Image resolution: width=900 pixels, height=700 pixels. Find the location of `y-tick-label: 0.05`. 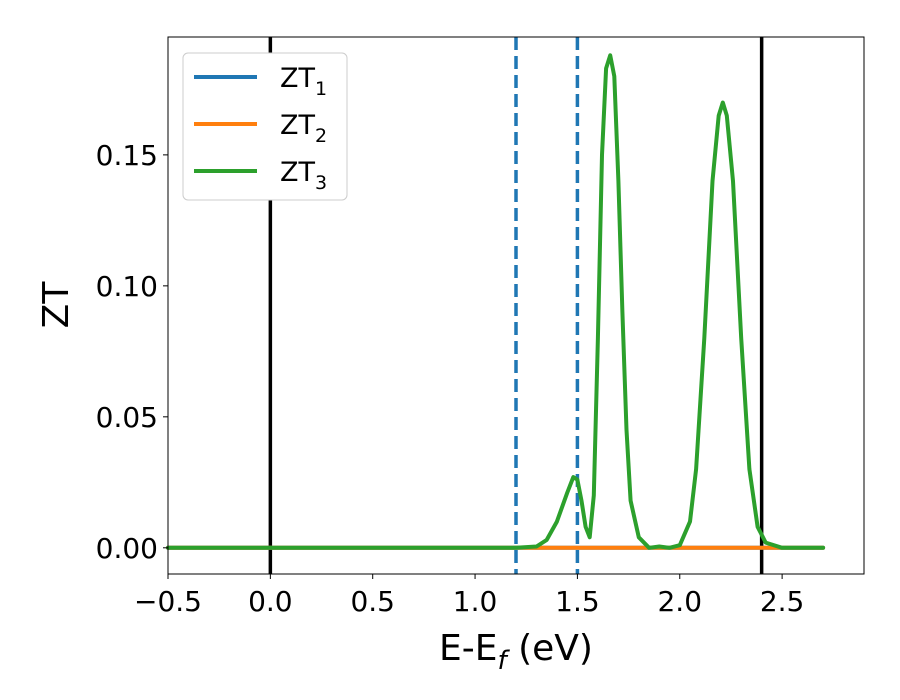

y-tick-label: 0.05 is located at coordinates (127, 417).